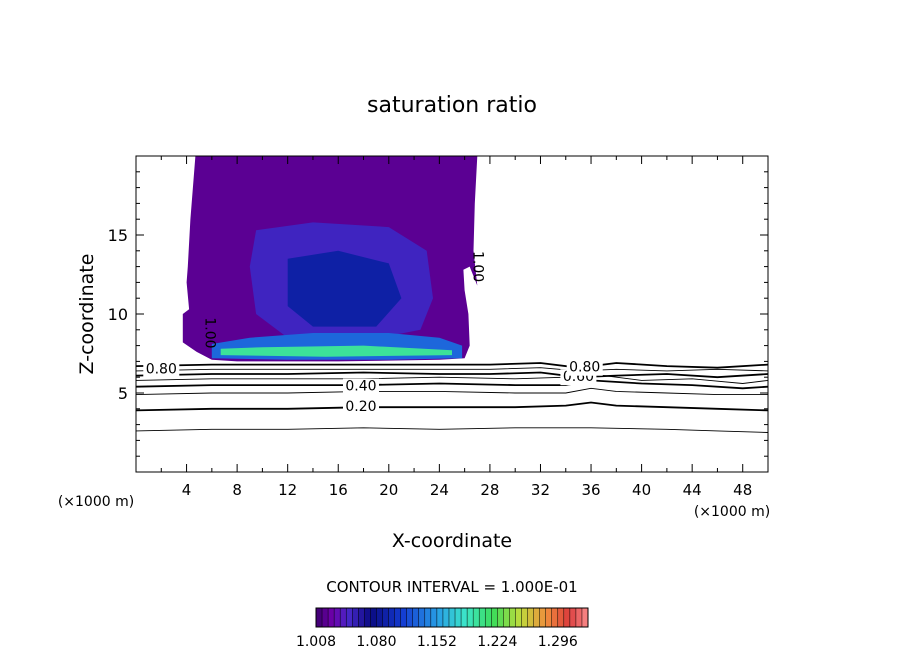  What do you see at coordinates (732, 512) in the screenshot?
I see `x-unit-right: (×1000 m)` at bounding box center [732, 512].